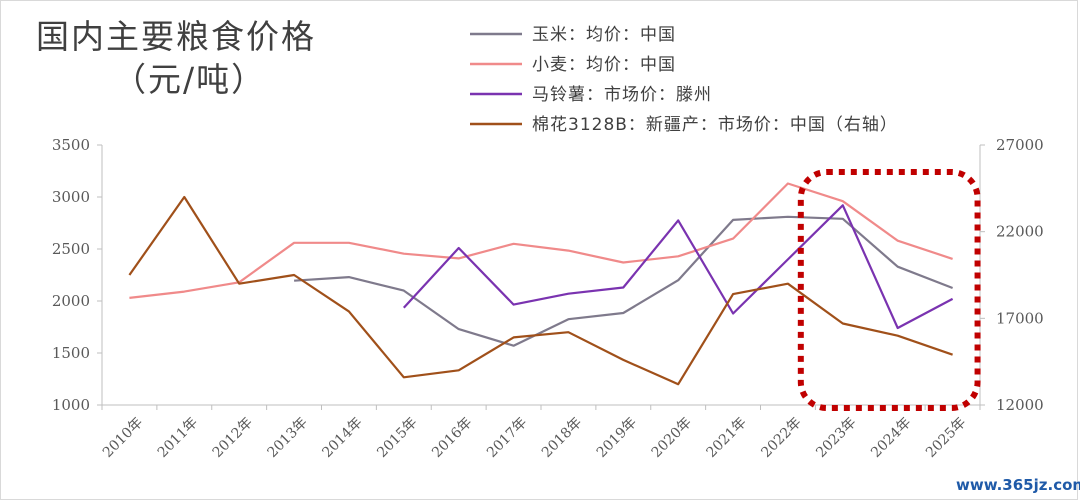 This screenshot has width=1080, height=502. Describe the element at coordinates (1020, 232) in the screenshot. I see `y-right-tick-label: 22000` at that location.